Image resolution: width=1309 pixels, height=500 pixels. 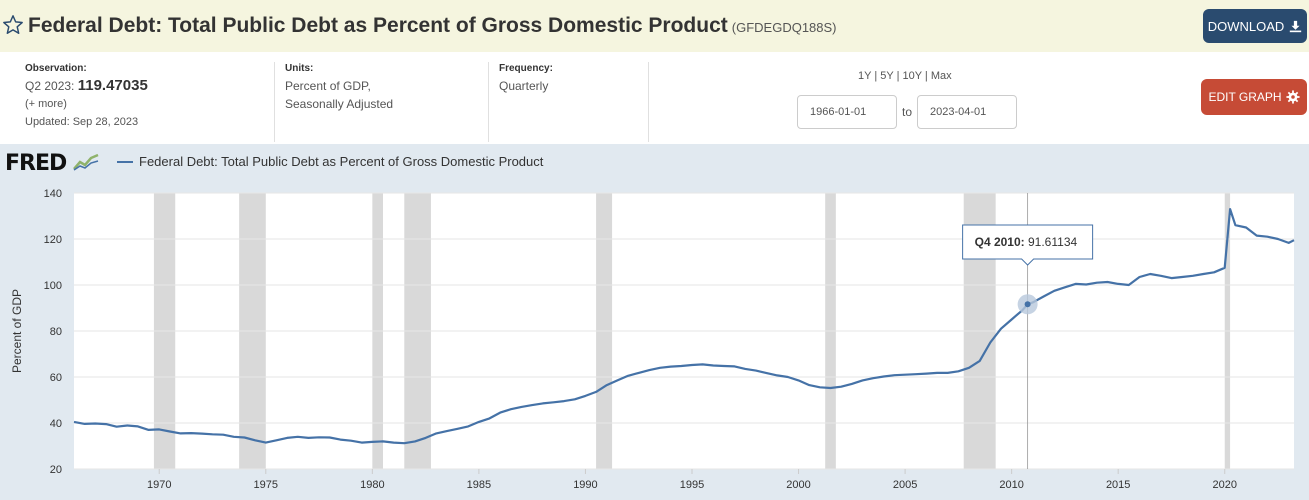 What do you see at coordinates (56, 470) in the screenshot?
I see `y-tick-label: 20` at bounding box center [56, 470].